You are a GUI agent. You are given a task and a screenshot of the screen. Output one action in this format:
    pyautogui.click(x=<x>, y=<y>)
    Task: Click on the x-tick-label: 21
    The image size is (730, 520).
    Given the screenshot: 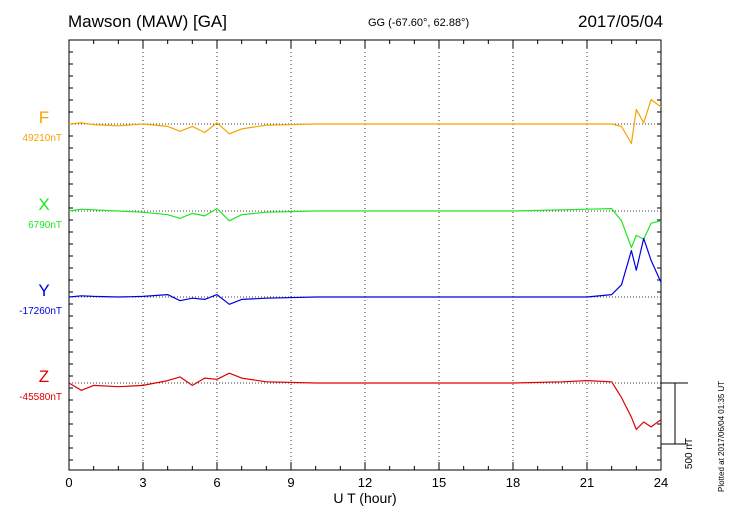 What is the action you would take?
    pyautogui.click(x=587, y=482)
    